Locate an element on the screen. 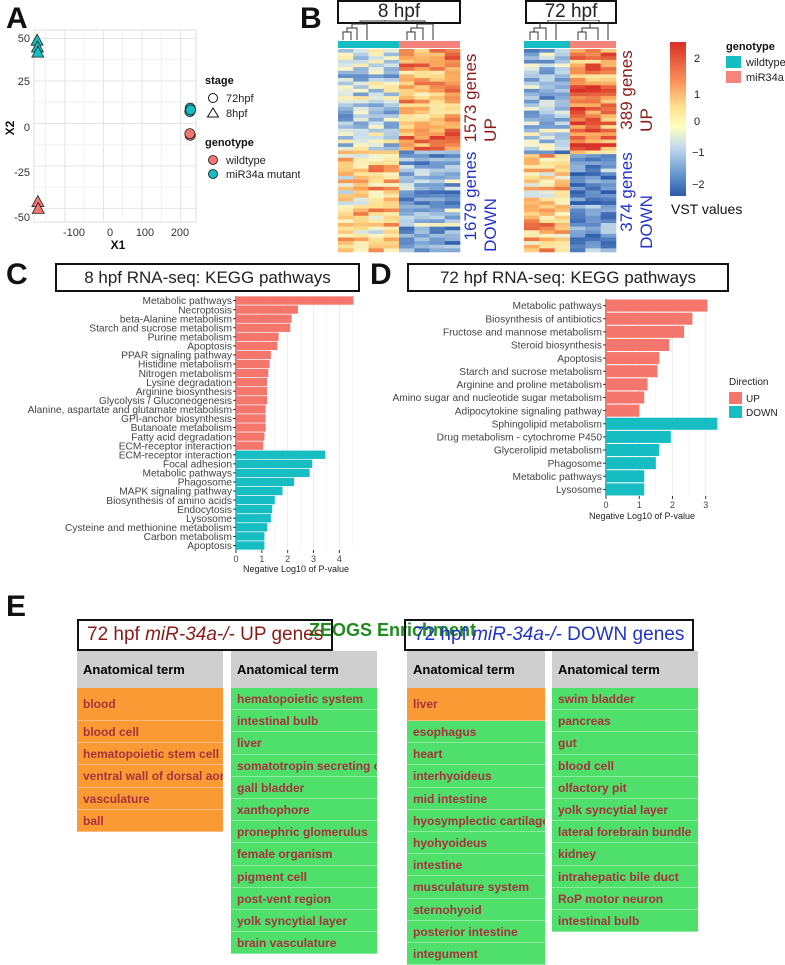 The width and height of the screenshot is (785, 965). anatomical-term-cell: kidney is located at coordinates (625, 854).